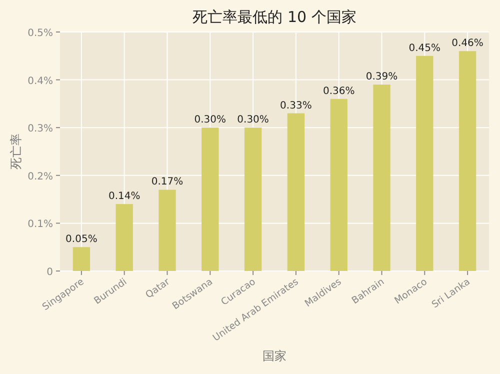  What do you see at coordinates (382, 77) in the screenshot?
I see `data-label: 0.39%` at bounding box center [382, 77].